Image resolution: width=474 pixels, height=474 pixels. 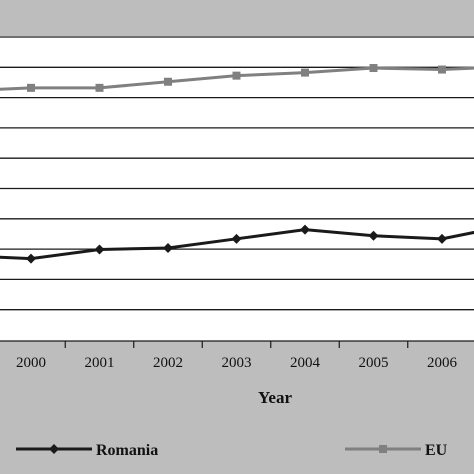 I want to click on x-axis: 2000 2001 2002 2003 2004 2005 2006, so click(x=237, y=355).